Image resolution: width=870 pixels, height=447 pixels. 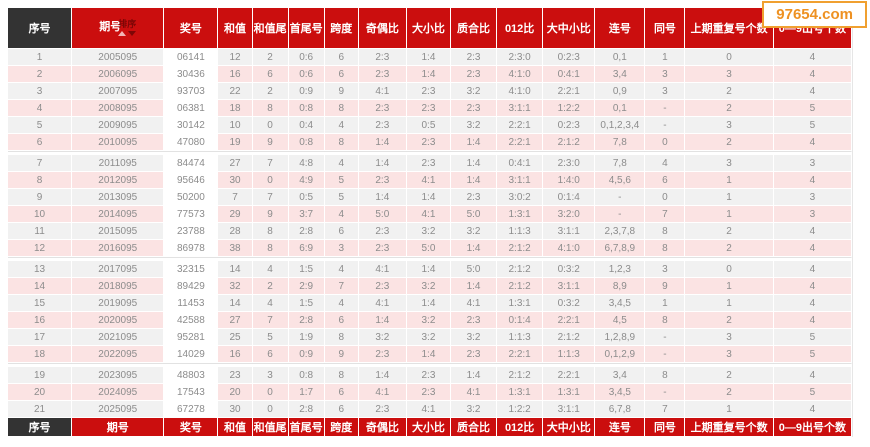 I want to click on cell-sum-tail: 4, so click(x=270, y=303).